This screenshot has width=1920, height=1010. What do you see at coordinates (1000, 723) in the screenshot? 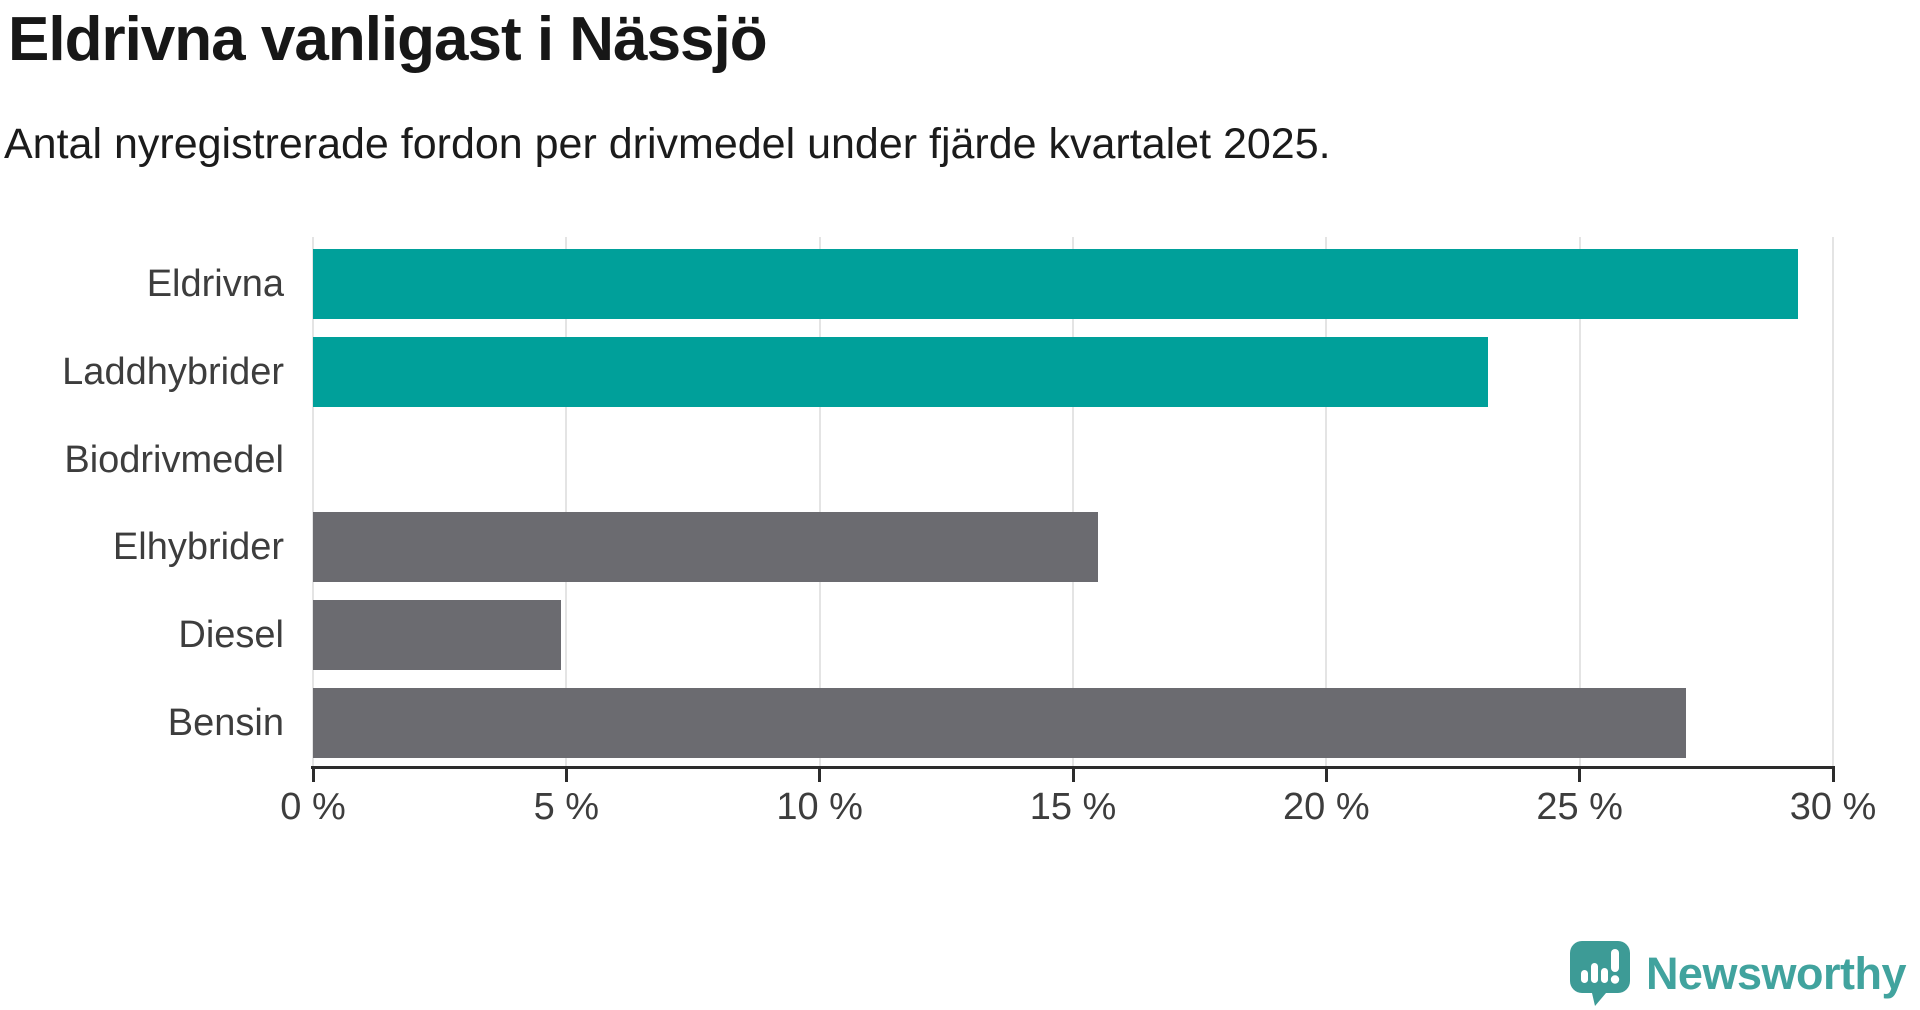
I see `bar-bensin` at bounding box center [1000, 723].